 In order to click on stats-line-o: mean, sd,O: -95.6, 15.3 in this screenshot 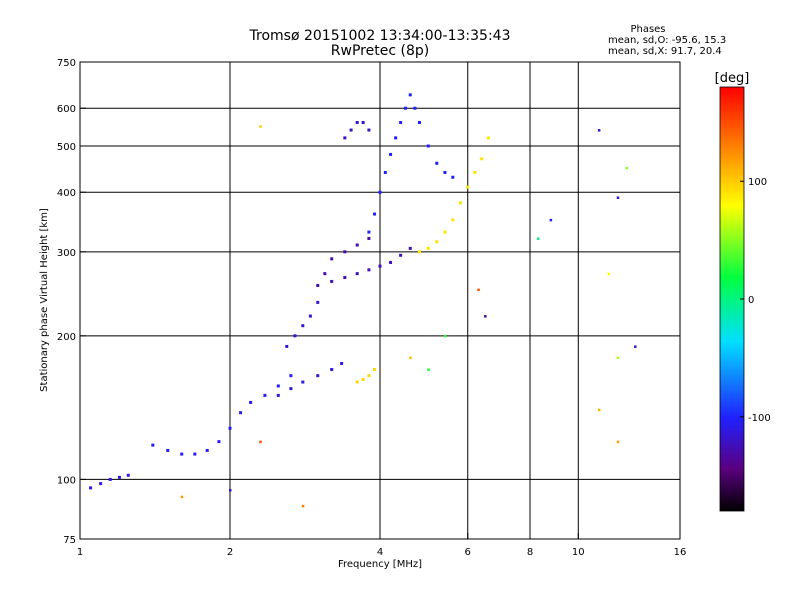, I will do `click(667, 40)`.